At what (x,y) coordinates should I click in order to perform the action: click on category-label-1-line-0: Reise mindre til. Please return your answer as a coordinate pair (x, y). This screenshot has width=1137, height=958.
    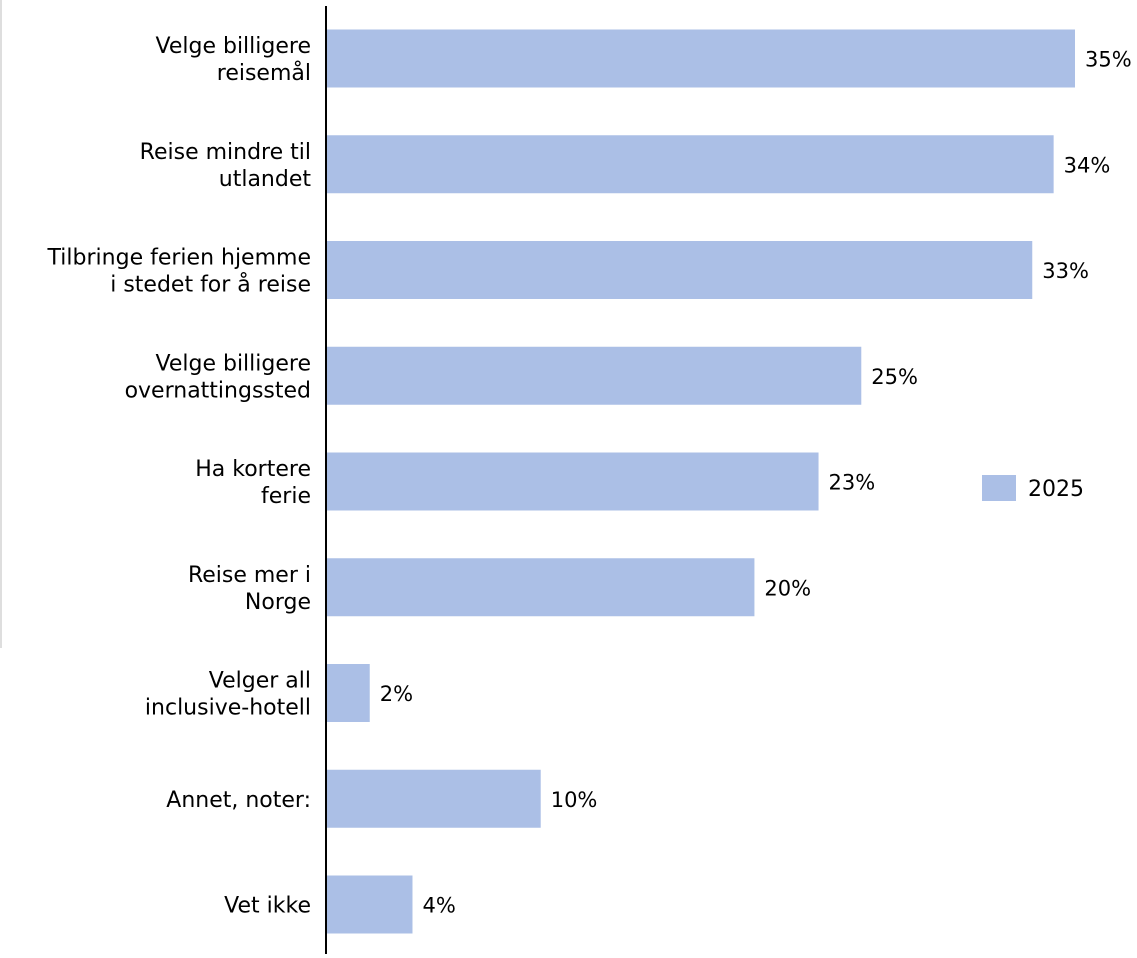
    Looking at the image, I should click on (225, 152).